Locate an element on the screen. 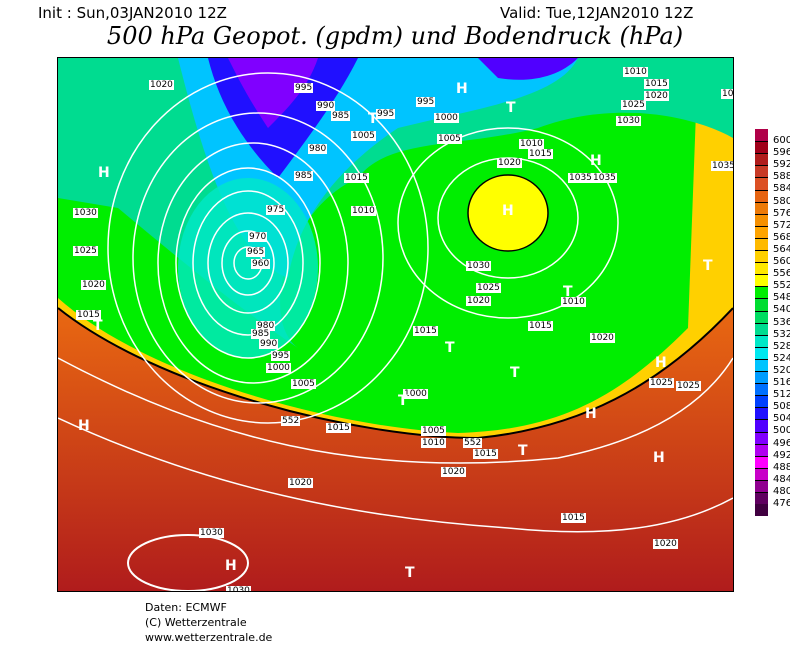 Image resolution: width=790 pixels, height=648 pixels. legend-label: 532 is located at coordinates (781, 334).